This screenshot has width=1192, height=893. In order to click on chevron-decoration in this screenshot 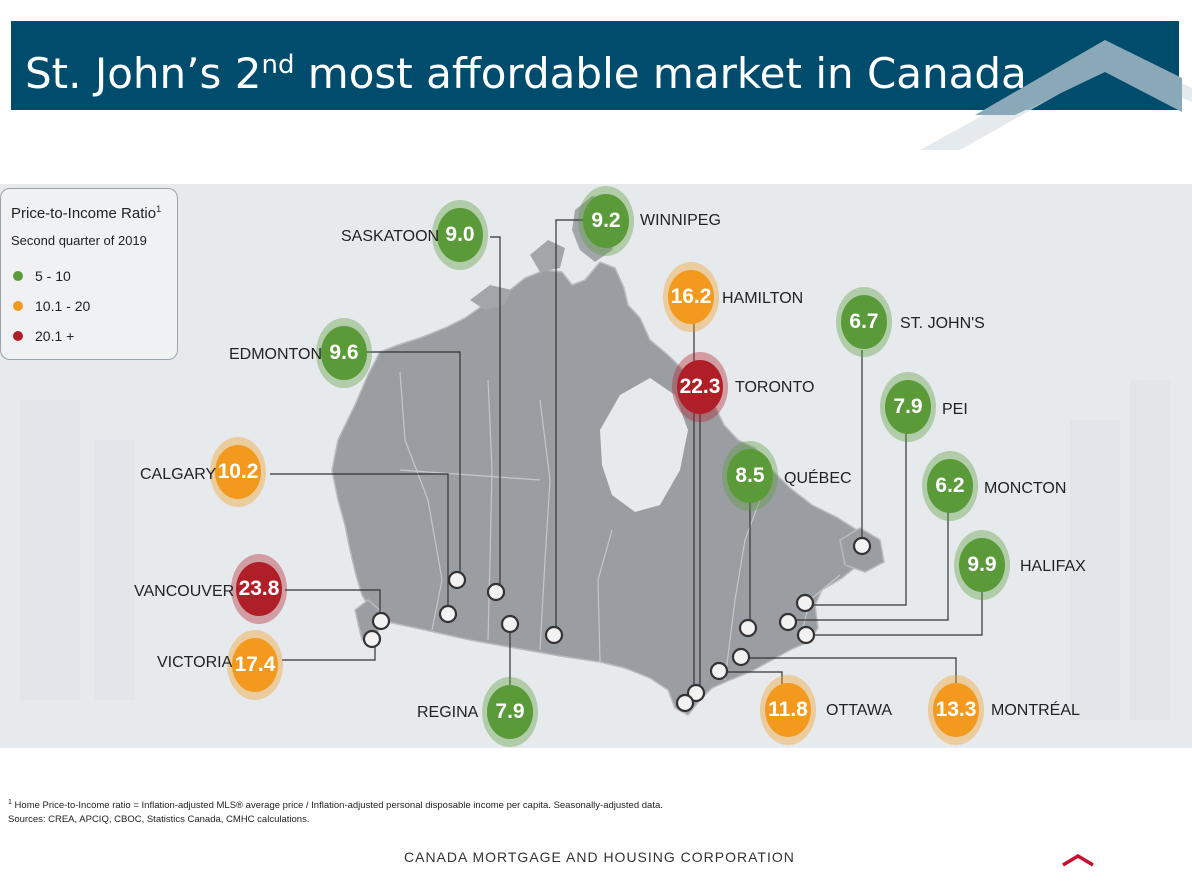, I will do `click(1056, 95)`.